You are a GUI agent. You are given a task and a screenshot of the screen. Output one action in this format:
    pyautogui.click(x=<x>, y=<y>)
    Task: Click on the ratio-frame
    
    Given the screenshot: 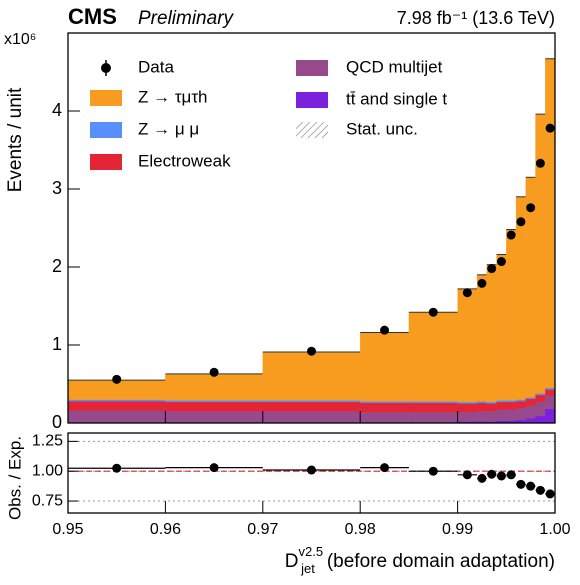 What is the action you would take?
    pyautogui.click(x=311, y=473)
    